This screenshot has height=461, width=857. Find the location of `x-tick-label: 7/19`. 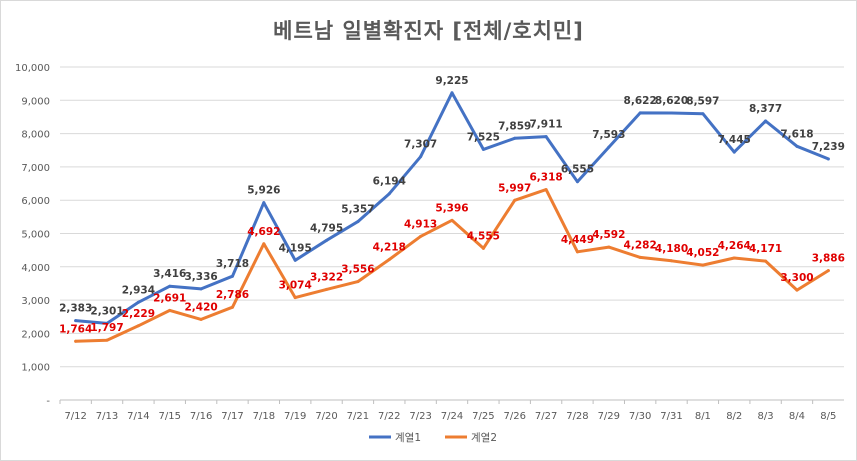

x-tick-label: 7/19 is located at coordinates (295, 416).